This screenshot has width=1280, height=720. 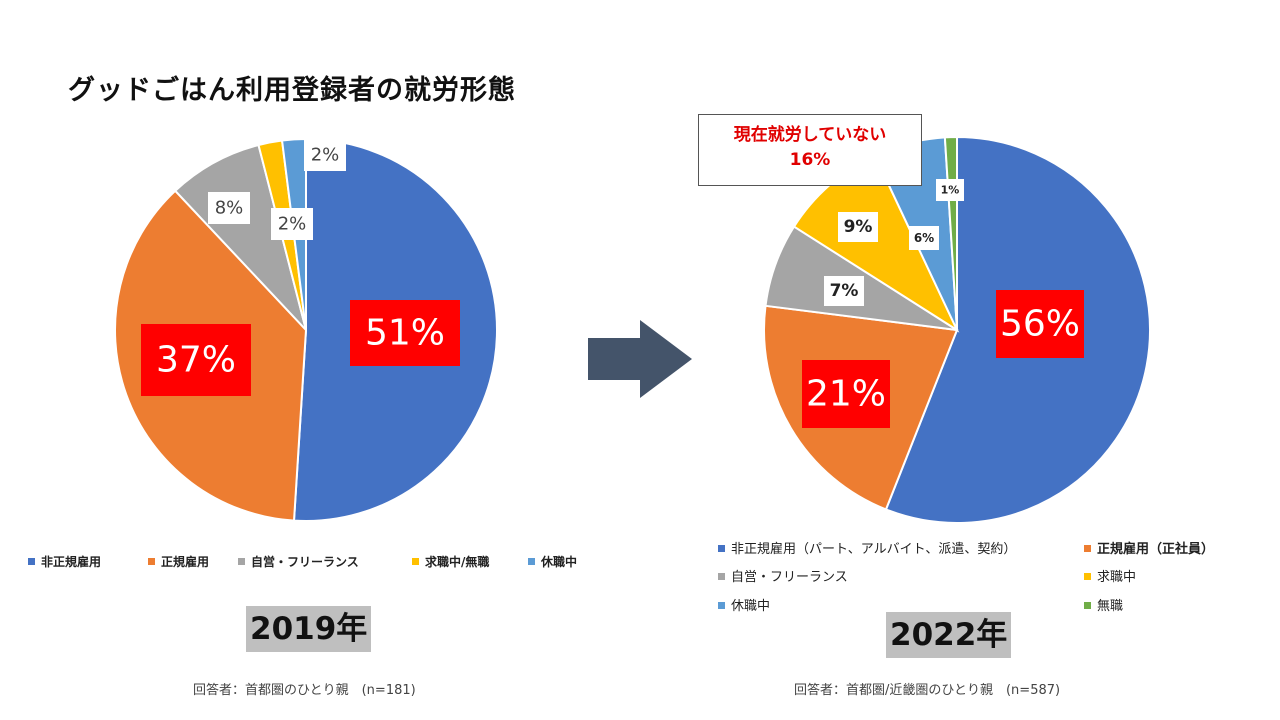 I want to click on data-label: 51%, so click(x=405, y=333).